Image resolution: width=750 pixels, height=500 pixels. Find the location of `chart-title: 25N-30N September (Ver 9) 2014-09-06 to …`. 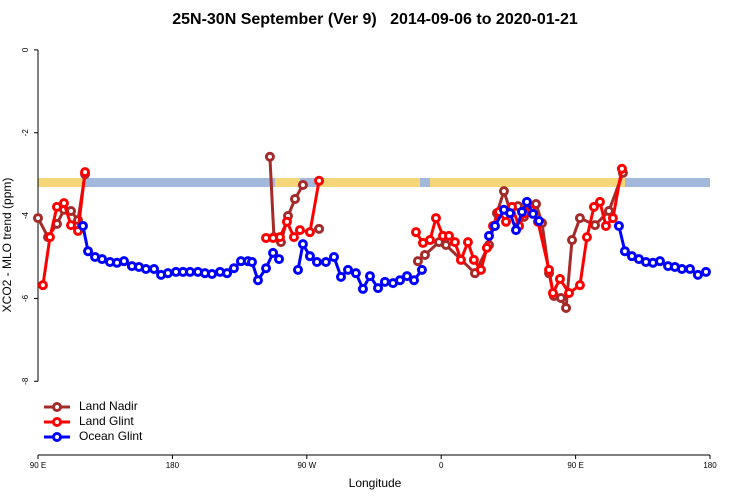

chart-title: 25N-30N September (Ver 9) 2014-09-06 to … is located at coordinates (375, 19).